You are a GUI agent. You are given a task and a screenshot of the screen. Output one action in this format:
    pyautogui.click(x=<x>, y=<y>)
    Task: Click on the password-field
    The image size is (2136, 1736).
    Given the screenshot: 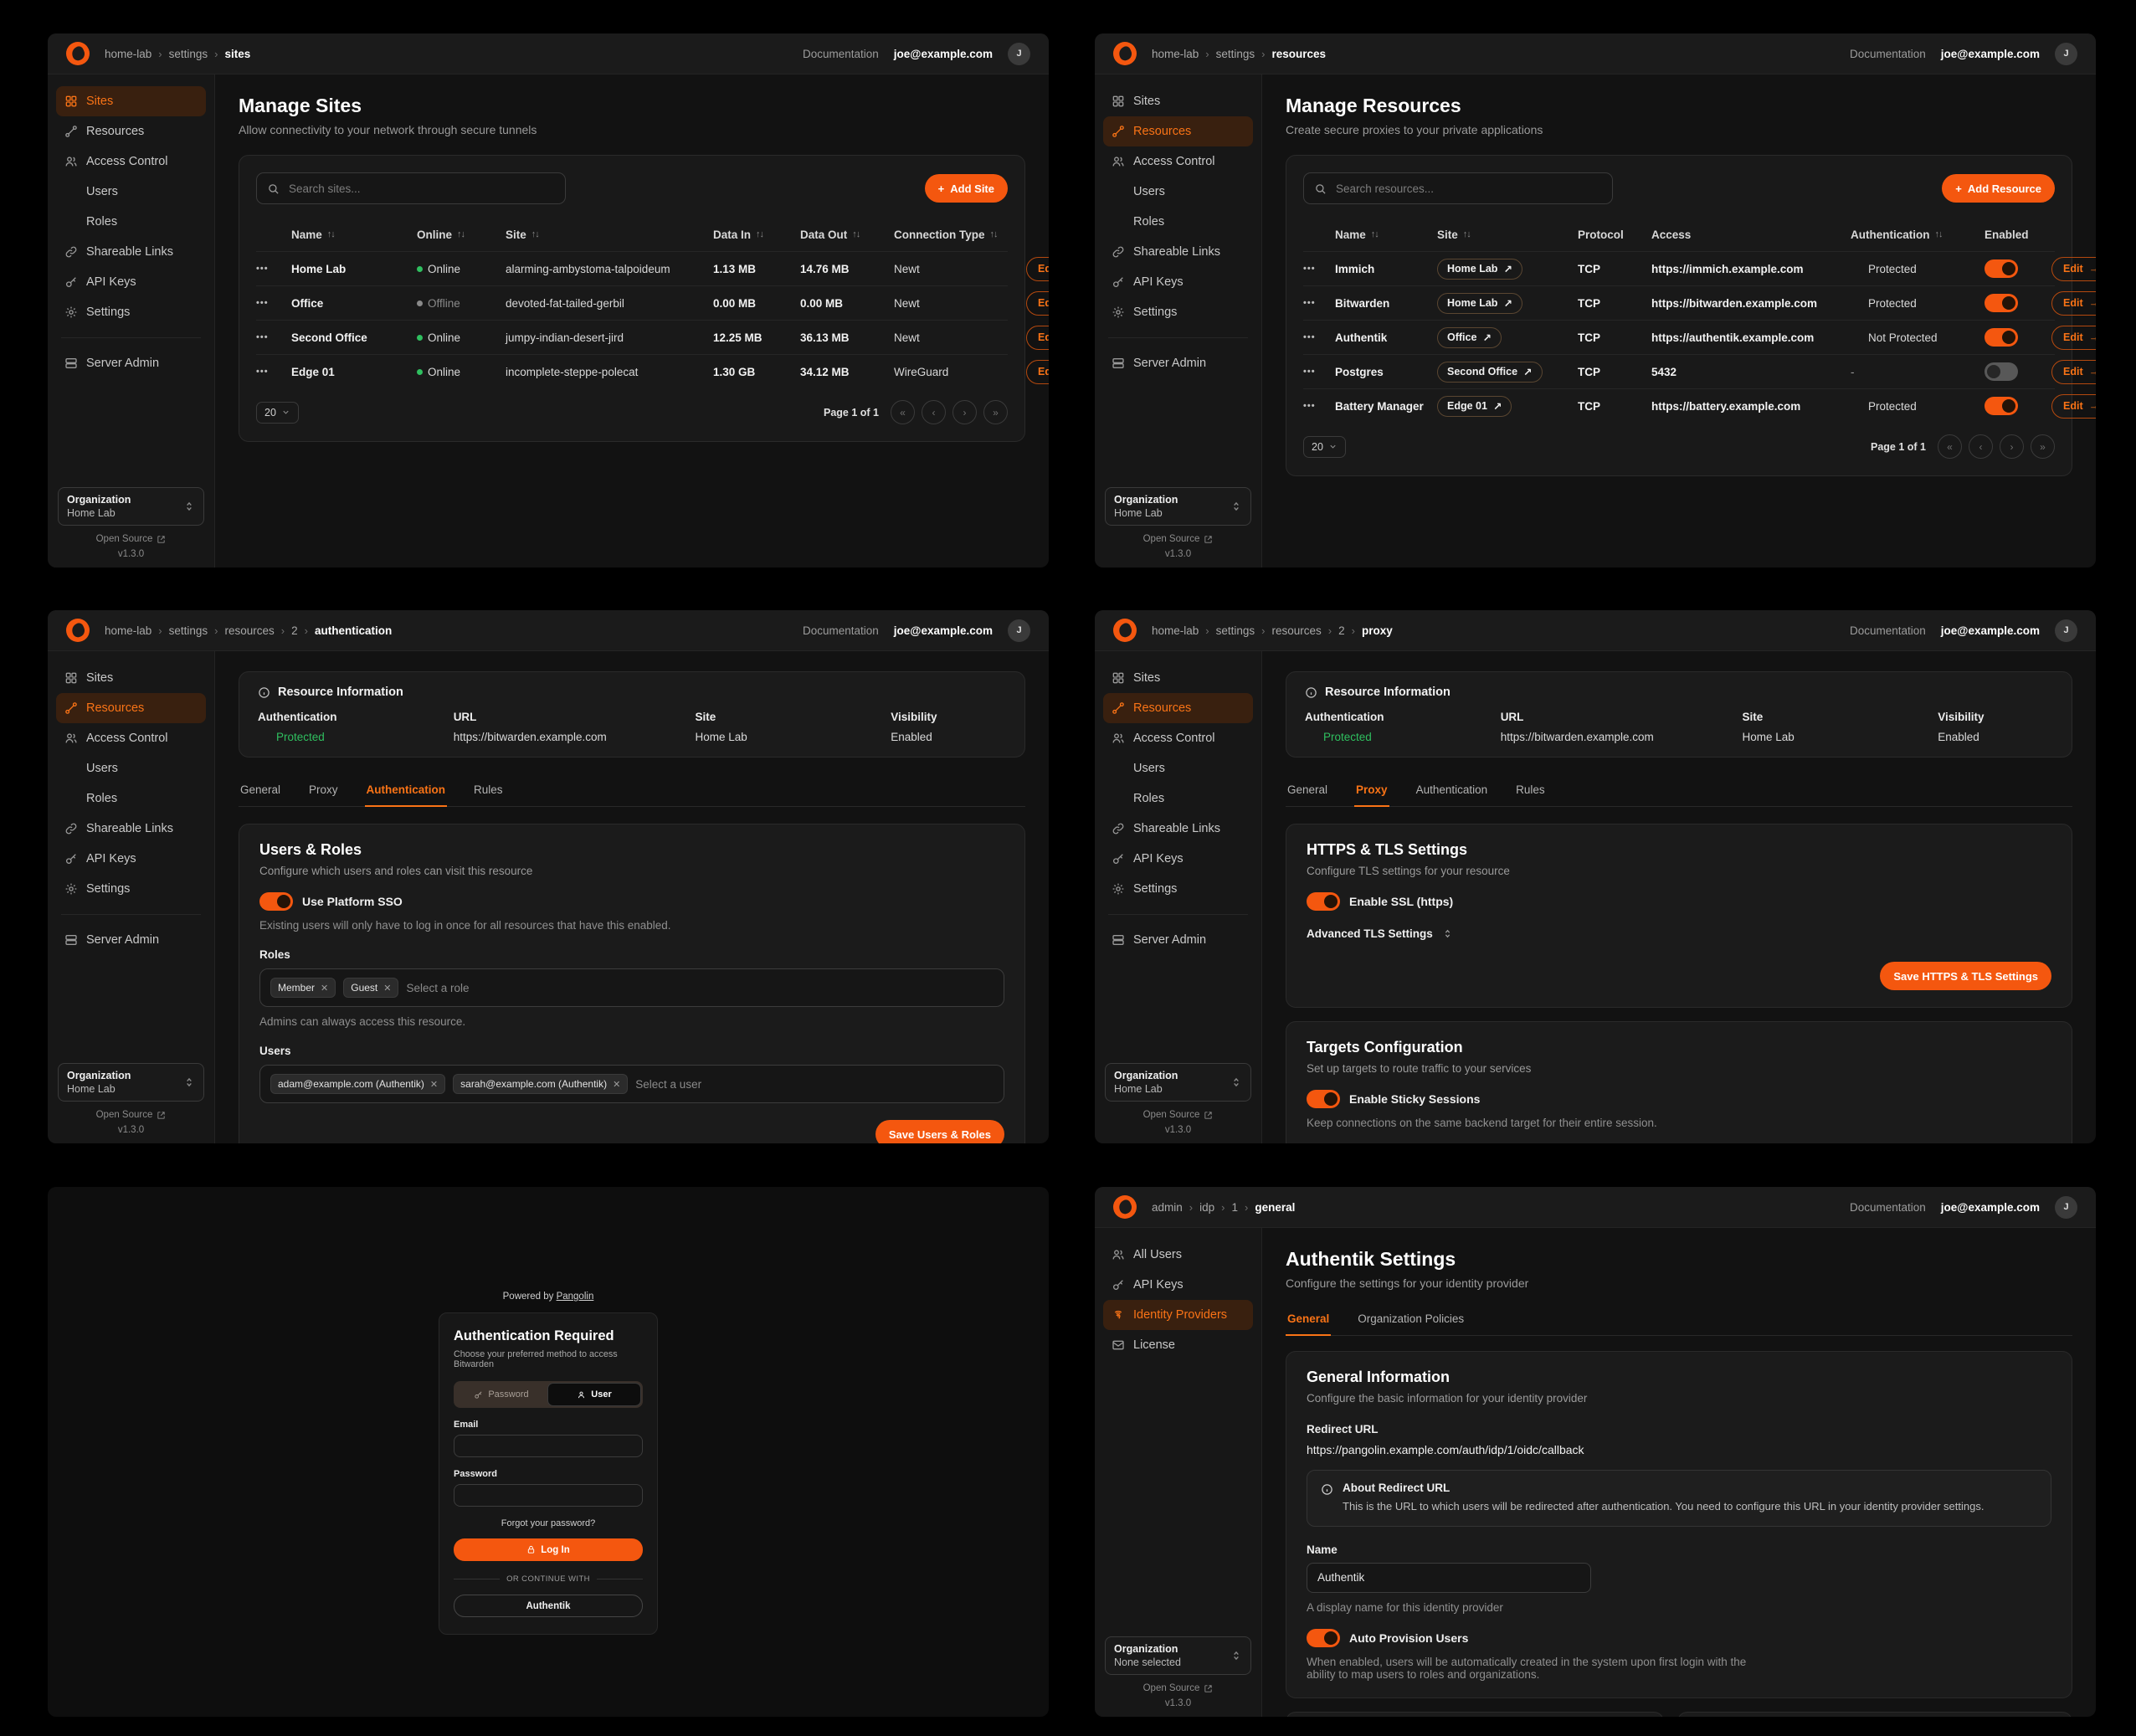 What is the action you would take?
    pyautogui.click(x=549, y=1495)
    